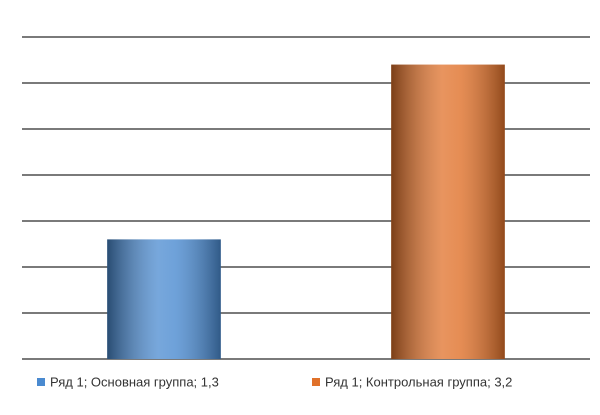 Image resolution: width=600 pixels, height=415 pixels. What do you see at coordinates (418, 381) in the screenshot?
I see `legend-label: Ряд 1; Контрольная группа; 3,2` at bounding box center [418, 381].